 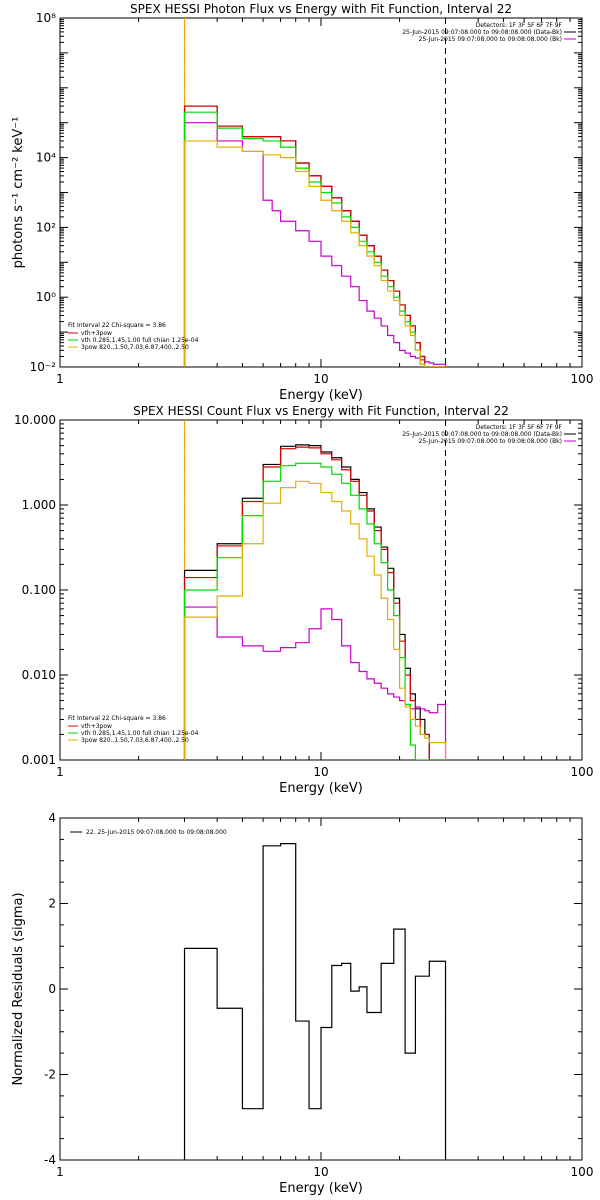 I want to click on y-tick-label: 4, so click(x=52, y=818).